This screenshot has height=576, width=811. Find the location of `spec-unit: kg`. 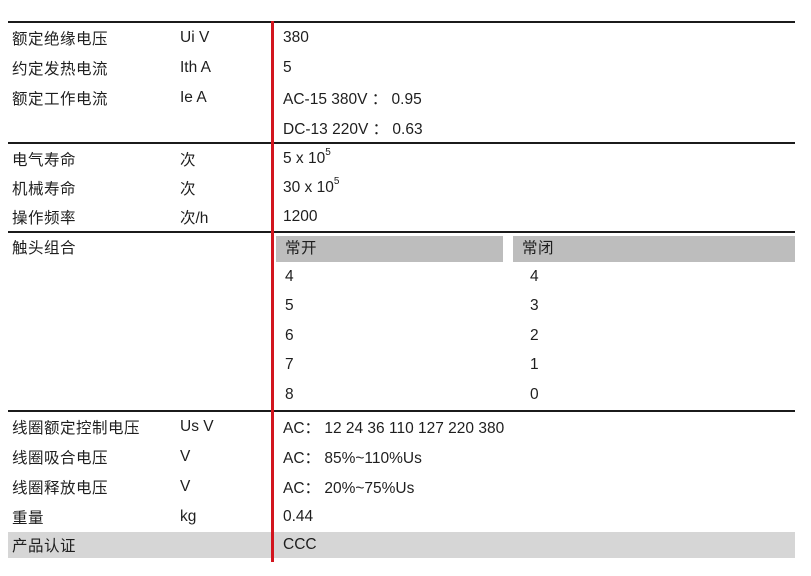

spec-unit: kg is located at coordinates (188, 516).